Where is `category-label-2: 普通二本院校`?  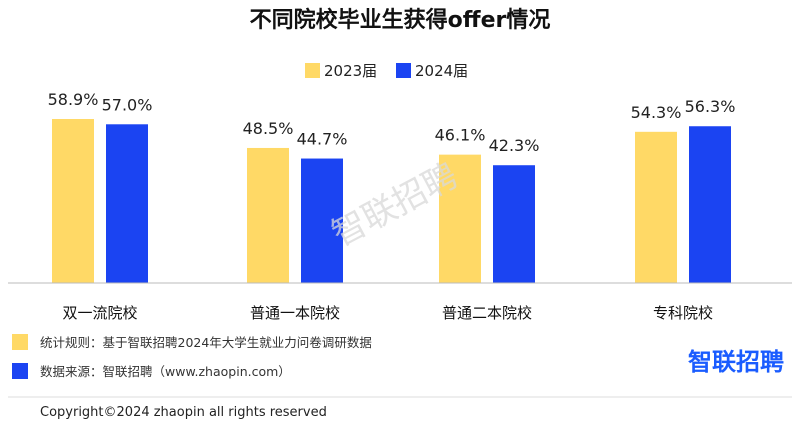 category-label-2: 普通二本院校 is located at coordinates (487, 313).